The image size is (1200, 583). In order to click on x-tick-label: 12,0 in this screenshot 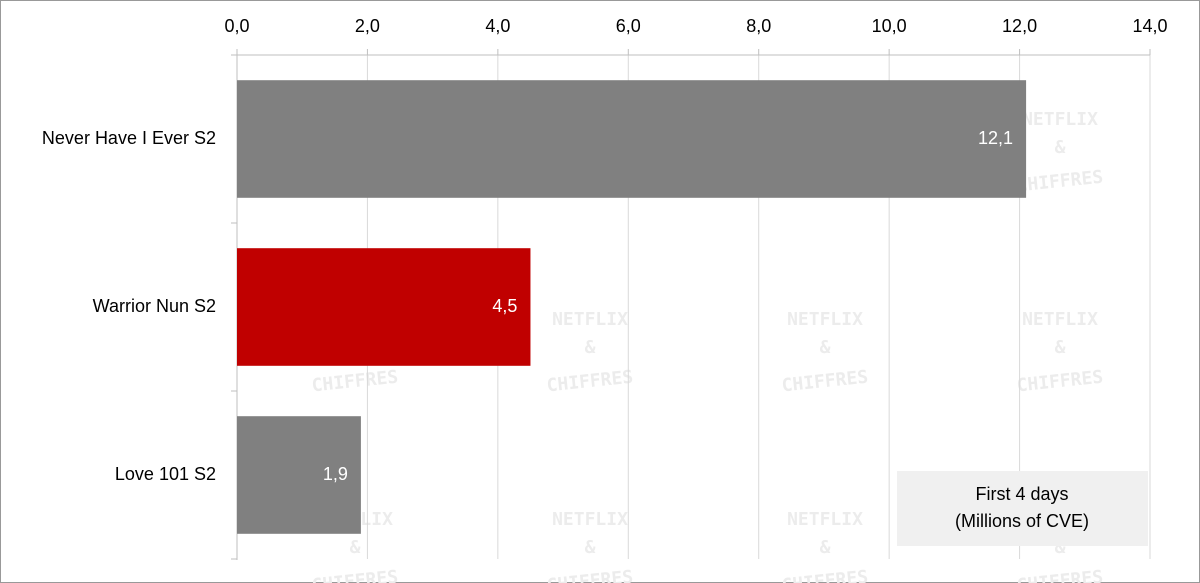, I will do `click(1019, 26)`.